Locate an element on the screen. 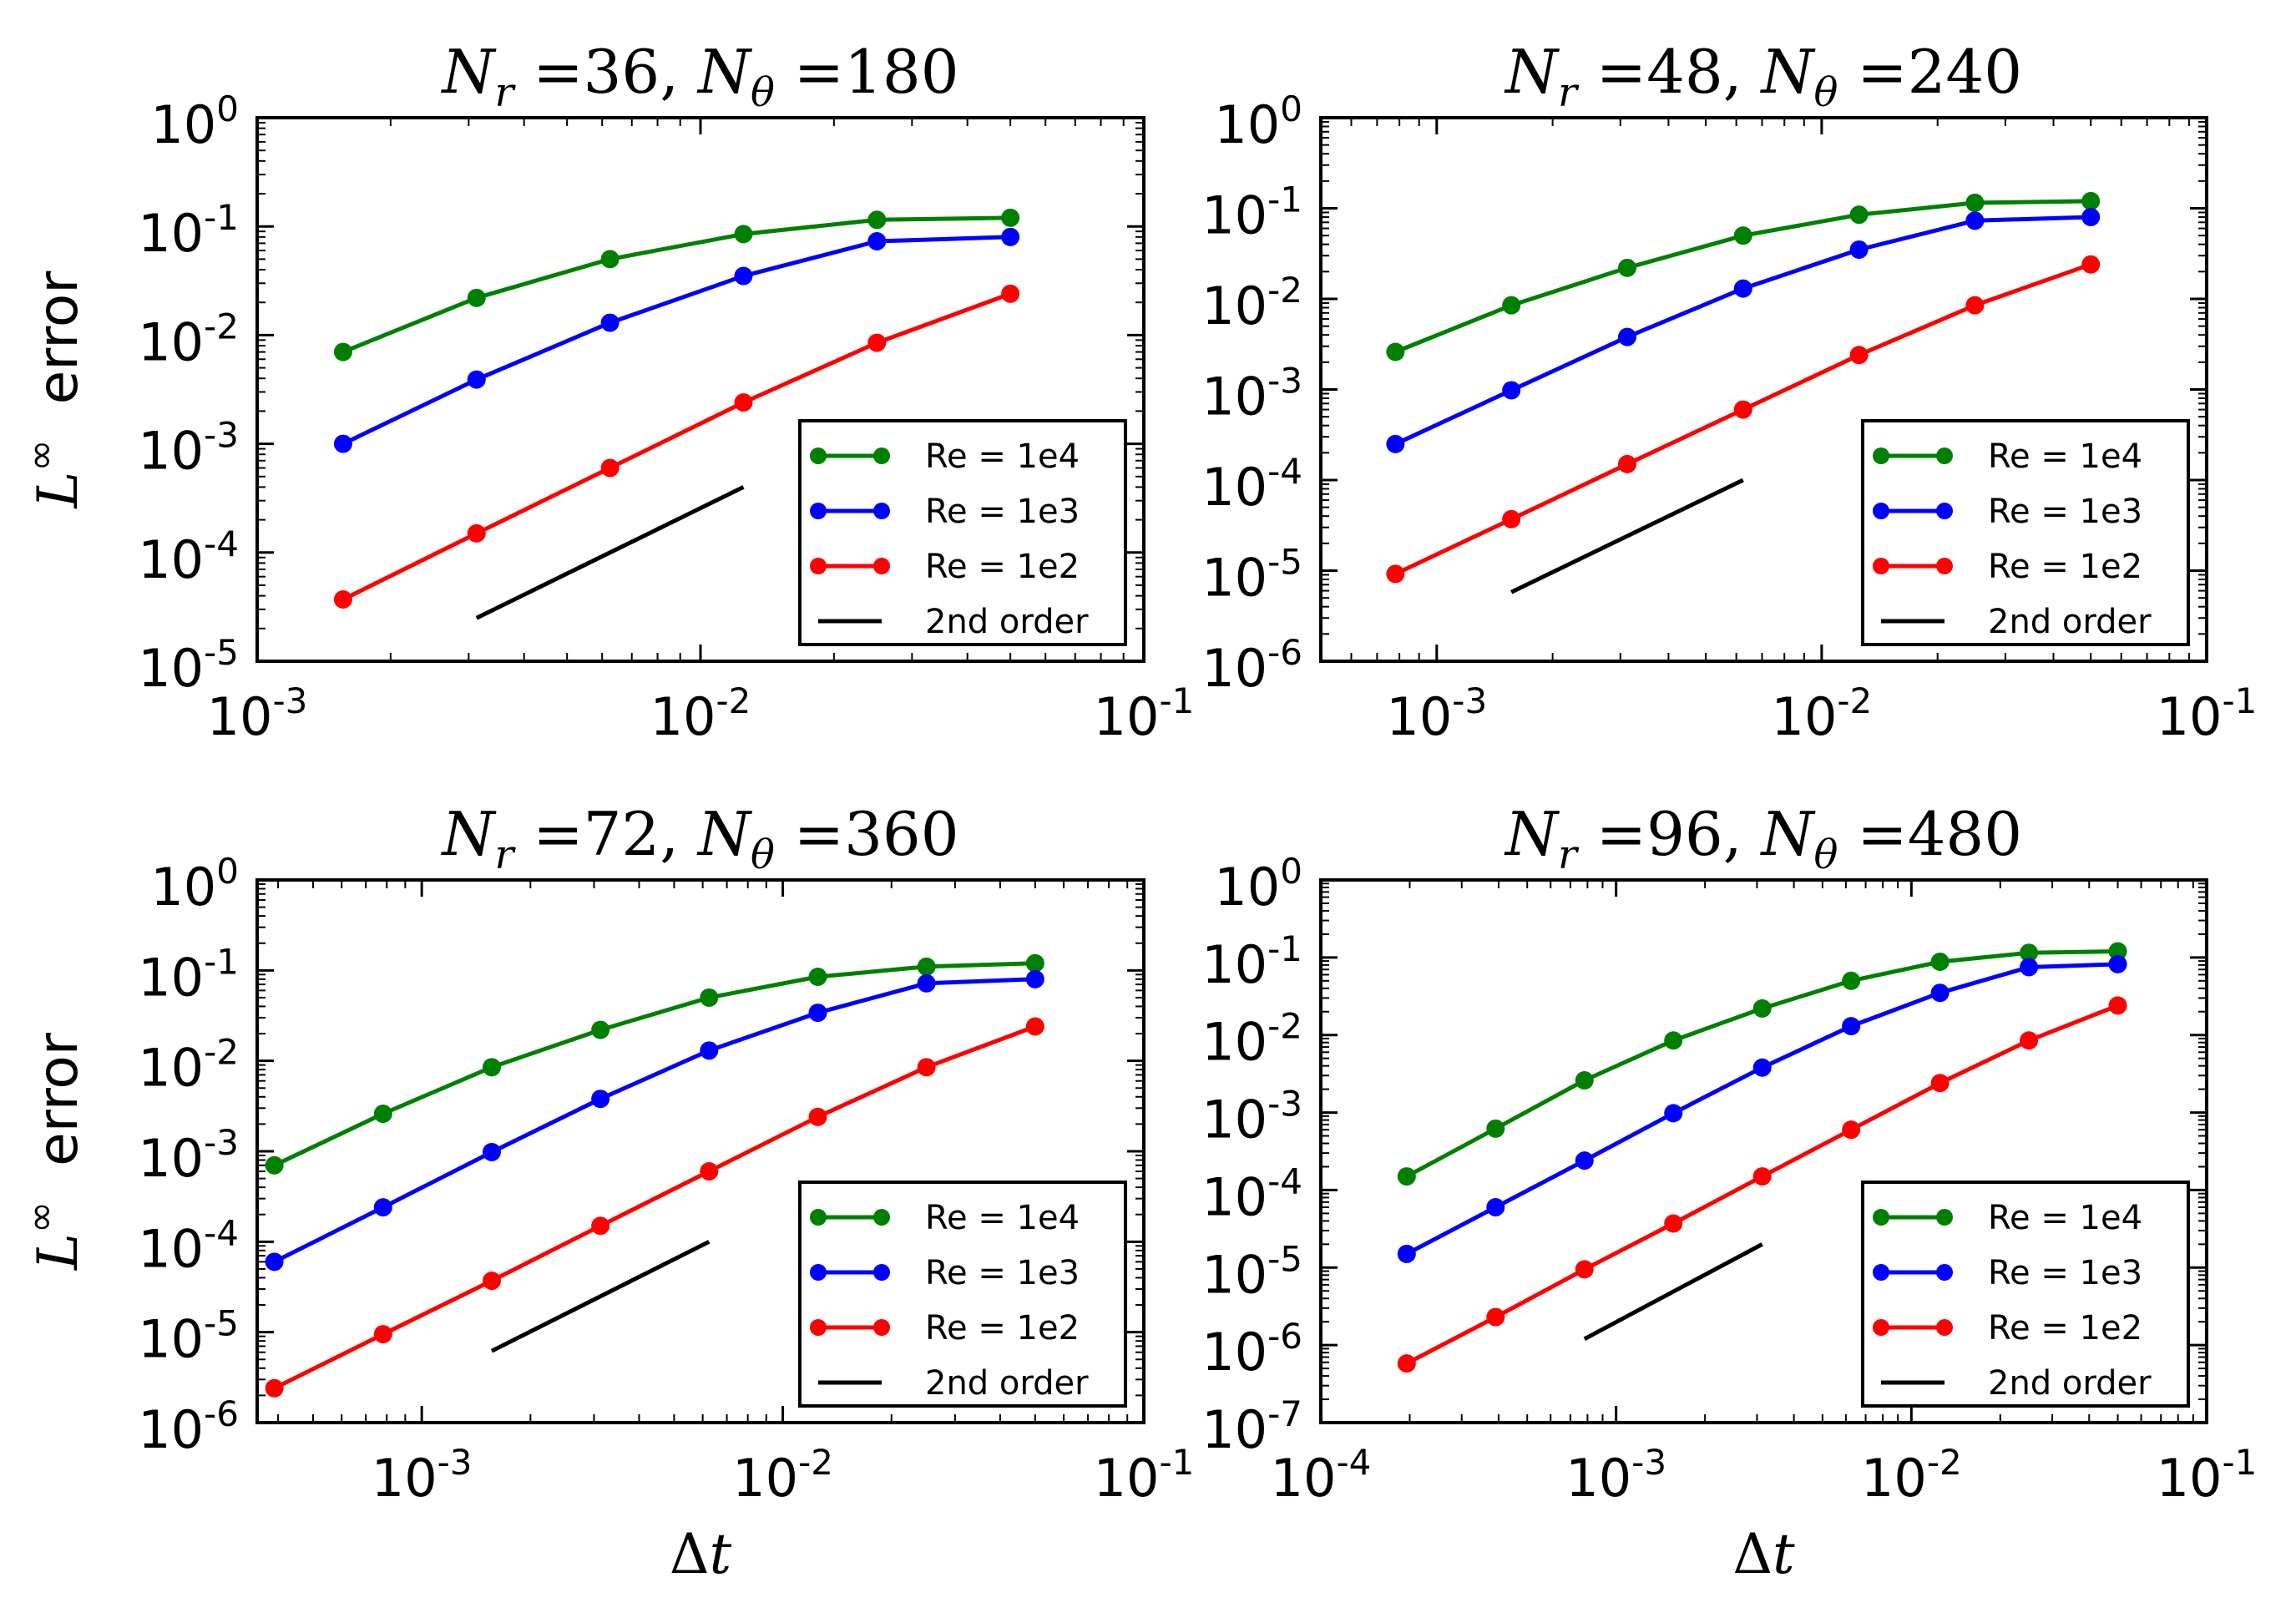 This screenshot has width=2296, height=1623. y-tick-label: 10⁻² is located at coordinates (1251, 1040).